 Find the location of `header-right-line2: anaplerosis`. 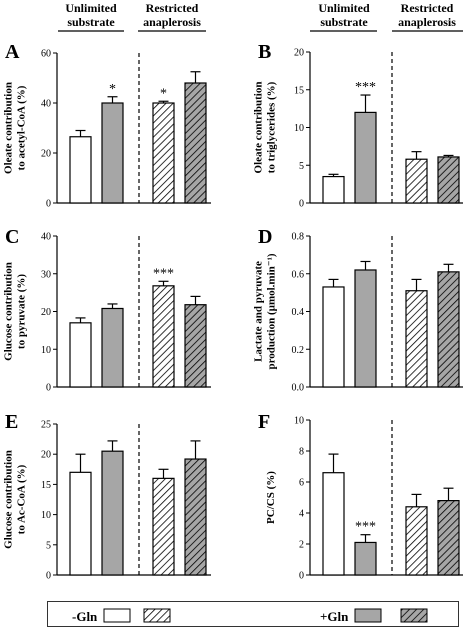

header-right-line2: anaplerosis is located at coordinates (172, 22).